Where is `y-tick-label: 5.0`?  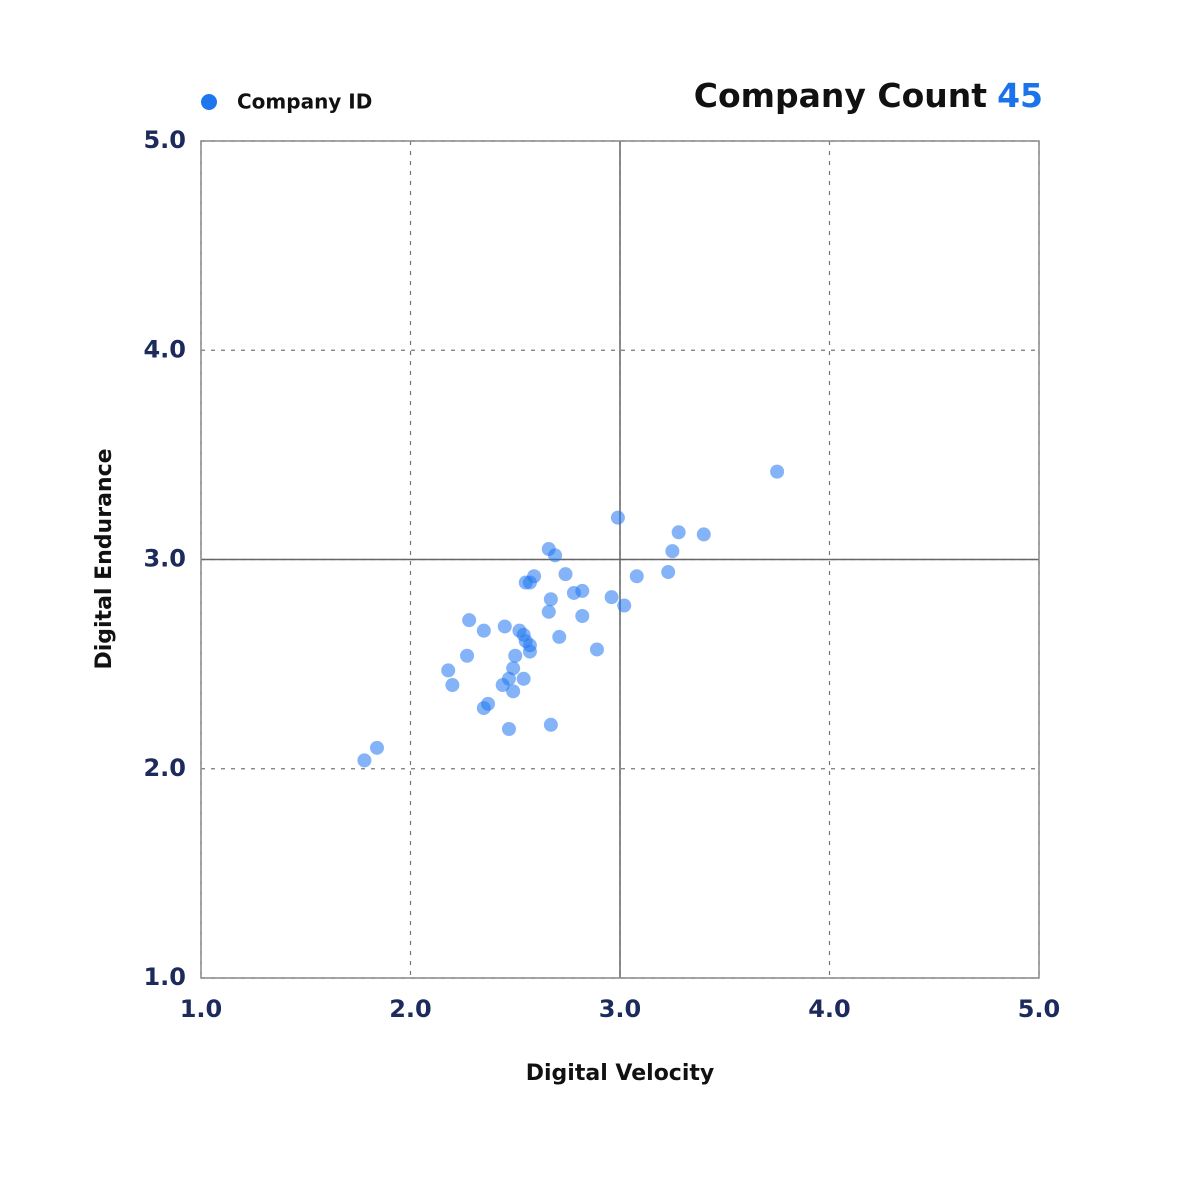 y-tick-label: 5.0 is located at coordinates (164, 140).